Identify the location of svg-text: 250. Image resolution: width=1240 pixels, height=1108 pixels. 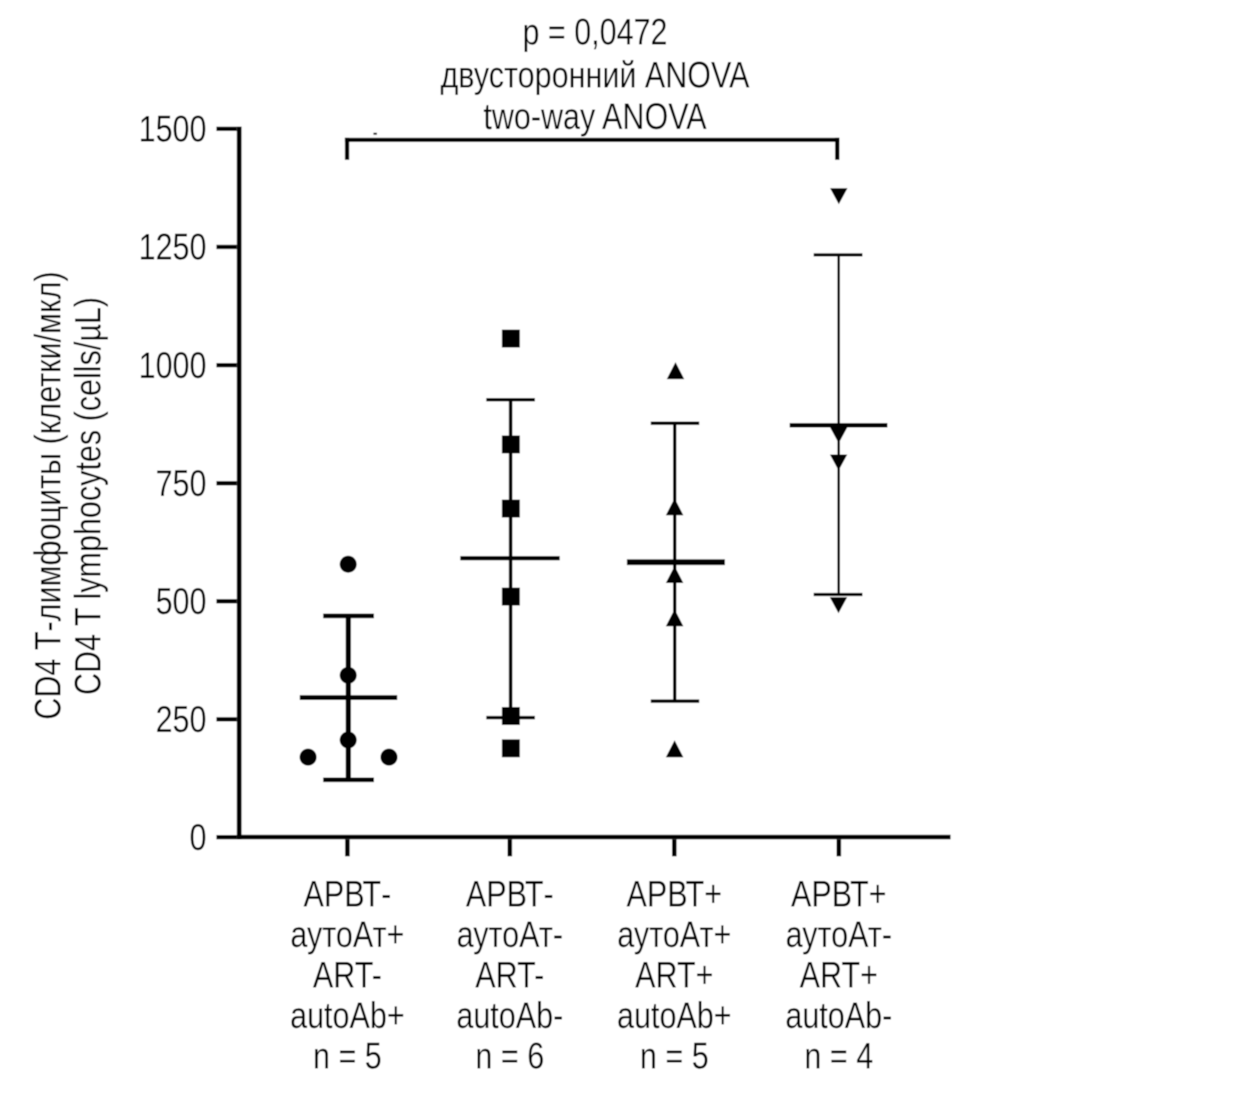
(181, 719).